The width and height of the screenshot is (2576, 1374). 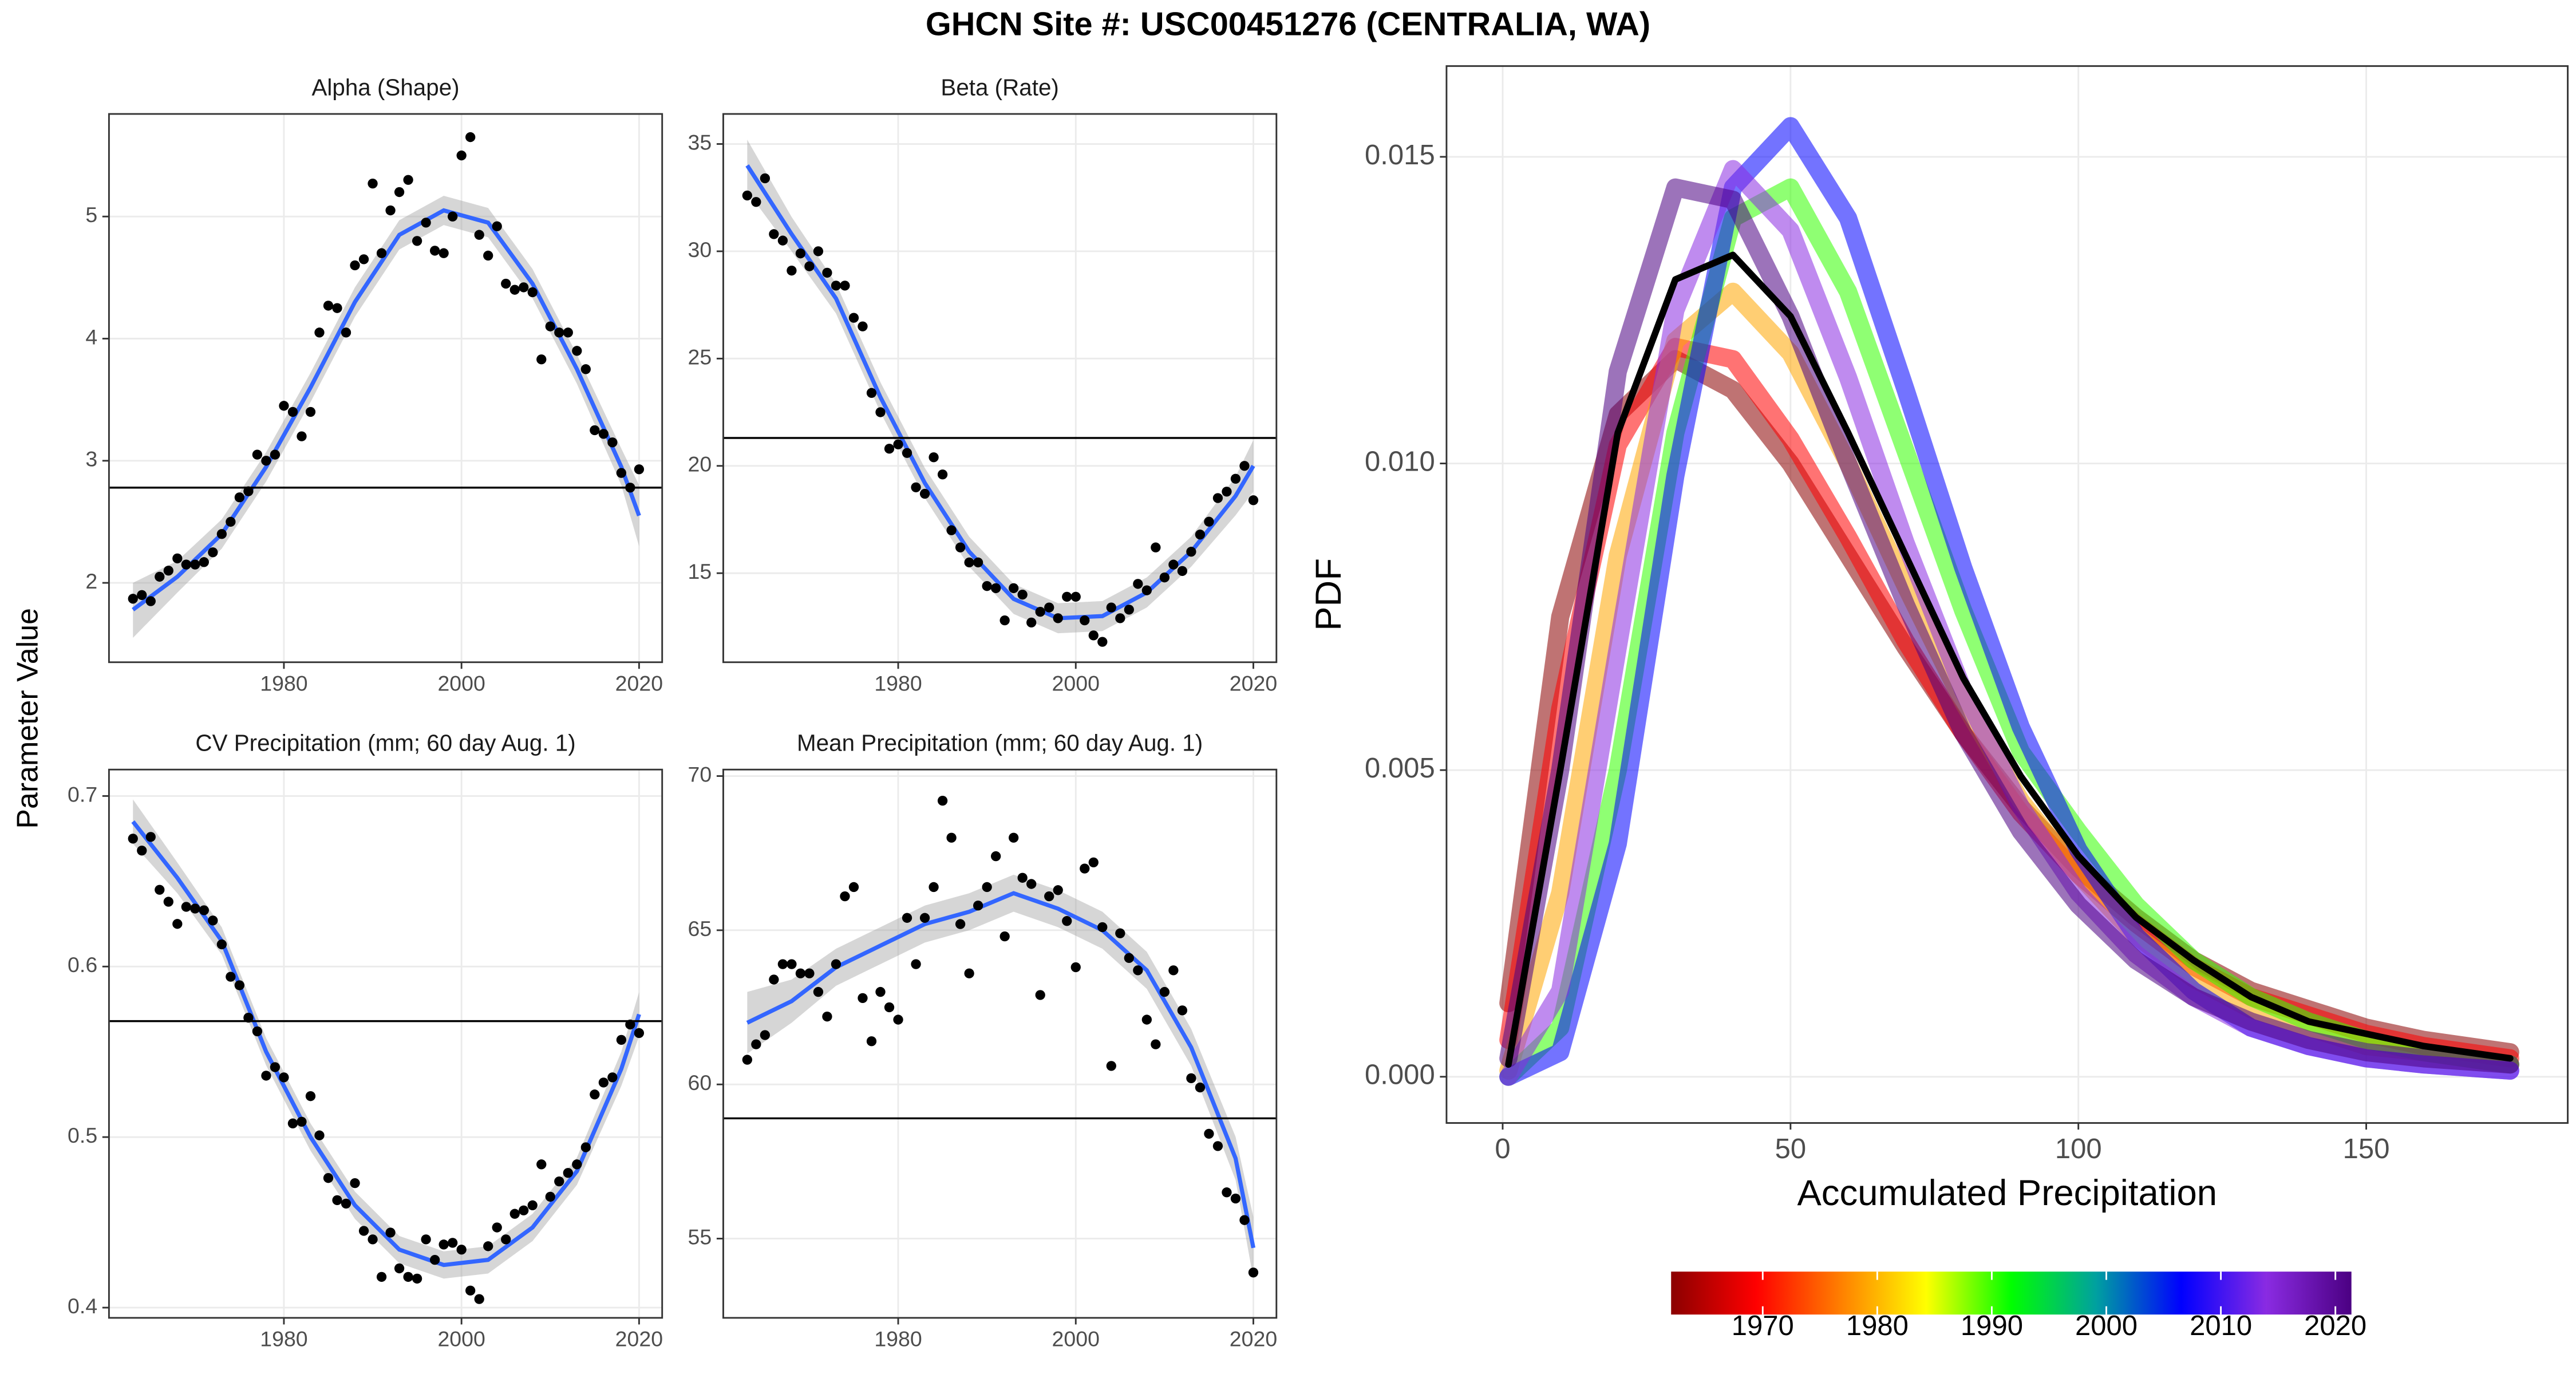 What do you see at coordinates (1400, 769) in the screenshot?
I see `y-tick-label: 0.005` at bounding box center [1400, 769].